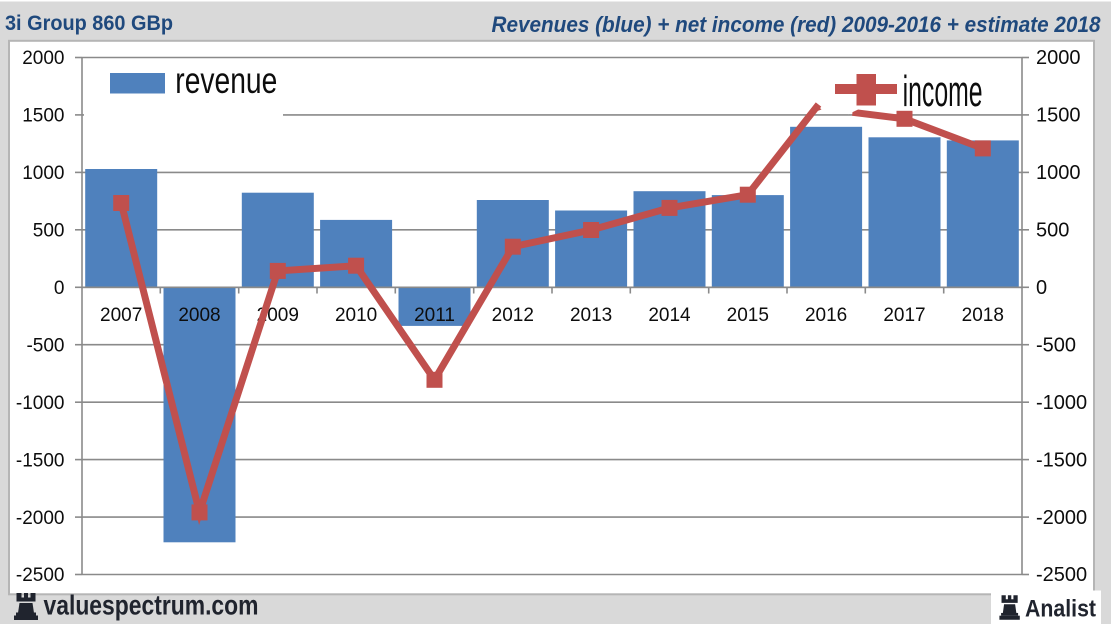  I want to click on svg-text: 2013, so click(591, 315).